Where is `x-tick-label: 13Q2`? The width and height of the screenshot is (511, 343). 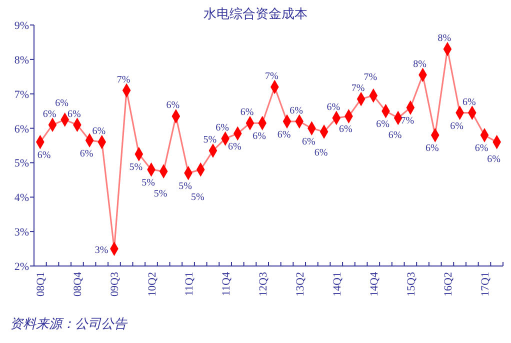 x-tick-label: 13Q2 is located at coordinates (300, 284).